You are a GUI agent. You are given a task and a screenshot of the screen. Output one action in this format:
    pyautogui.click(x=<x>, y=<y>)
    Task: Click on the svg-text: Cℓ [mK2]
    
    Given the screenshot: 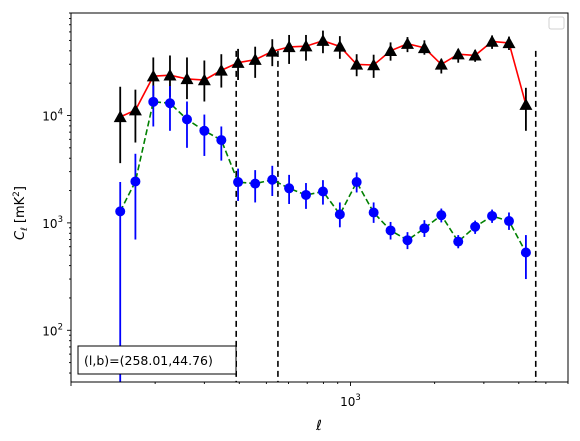 What is the action you would take?
    pyautogui.click(x=21, y=213)
    